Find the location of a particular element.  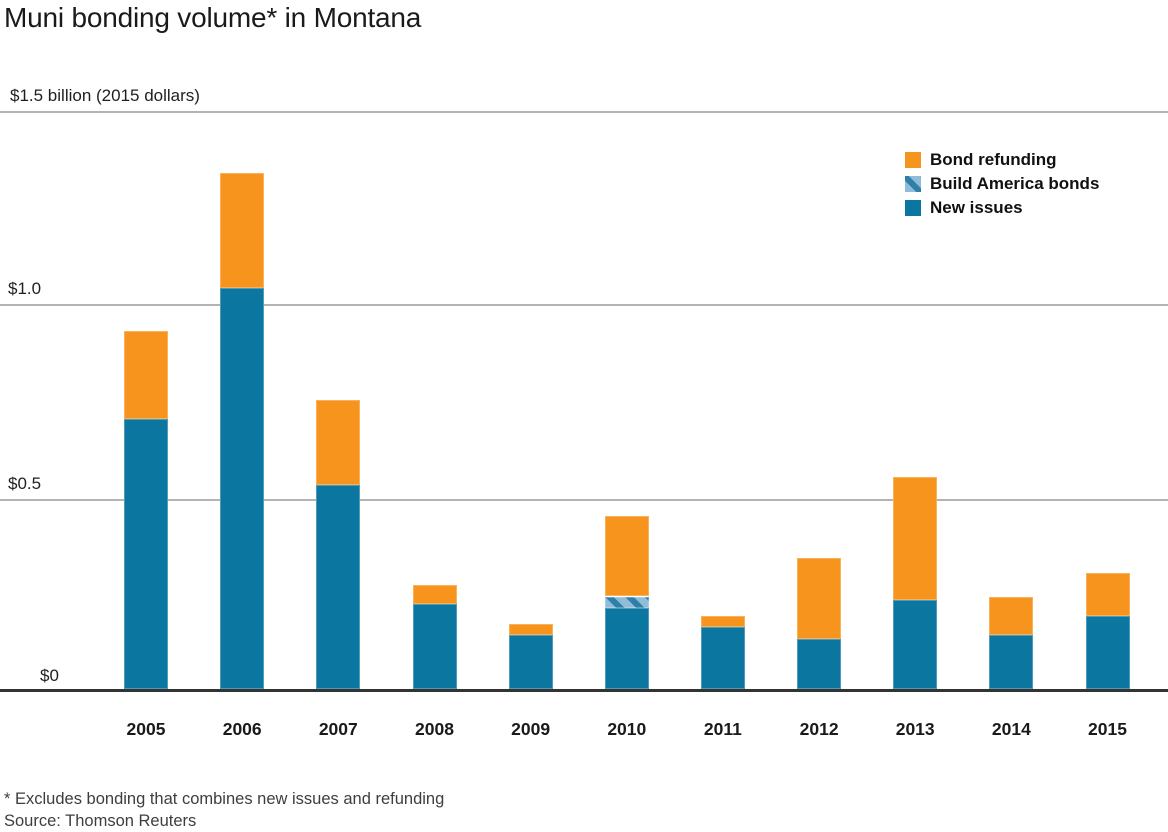

new-issues-swatch-icon is located at coordinates (913, 207).